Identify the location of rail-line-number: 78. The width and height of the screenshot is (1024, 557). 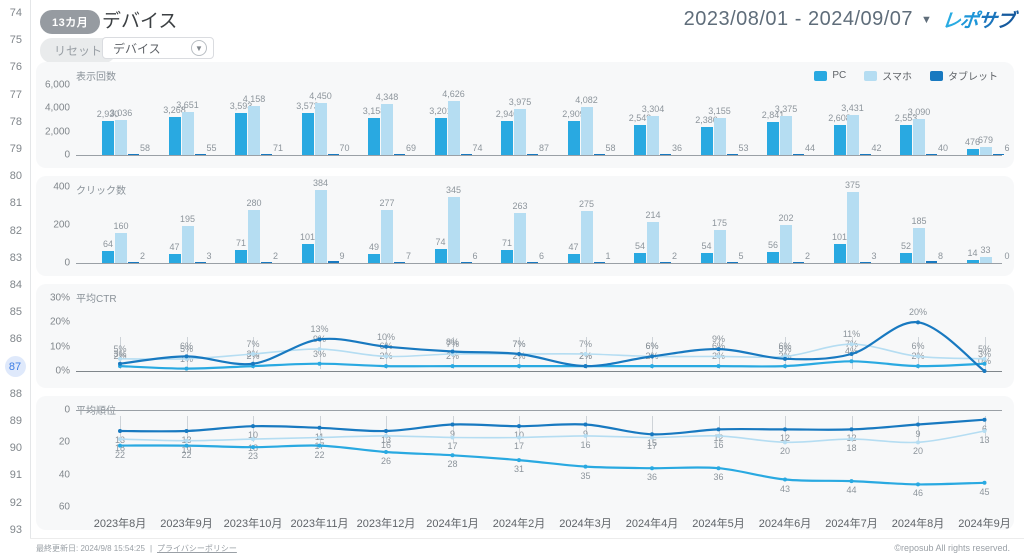
(15, 121).